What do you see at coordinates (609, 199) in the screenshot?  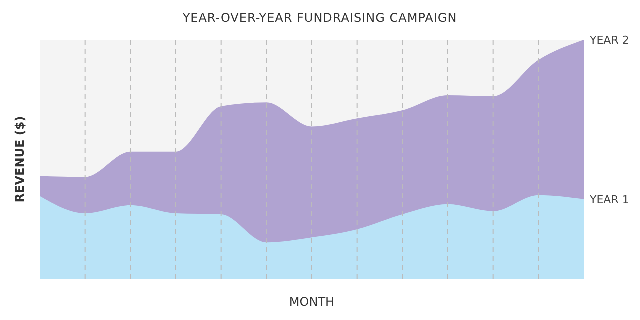 I see `series-label: YEAR 1` at bounding box center [609, 199].